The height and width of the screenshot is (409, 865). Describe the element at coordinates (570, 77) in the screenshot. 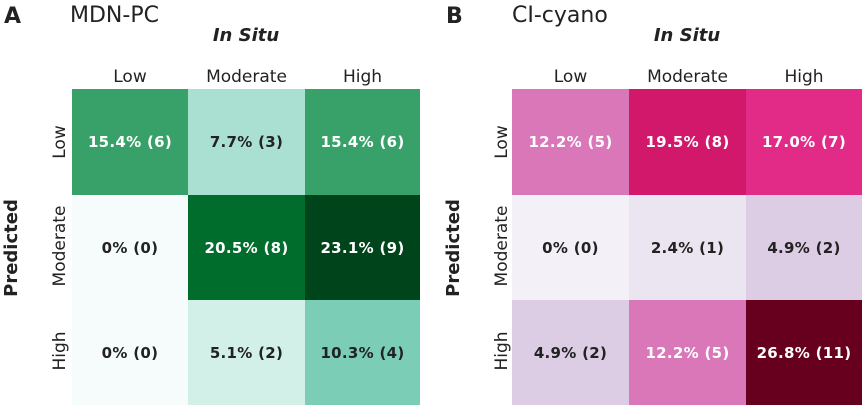

I see `col-label-b-low: Low` at that location.